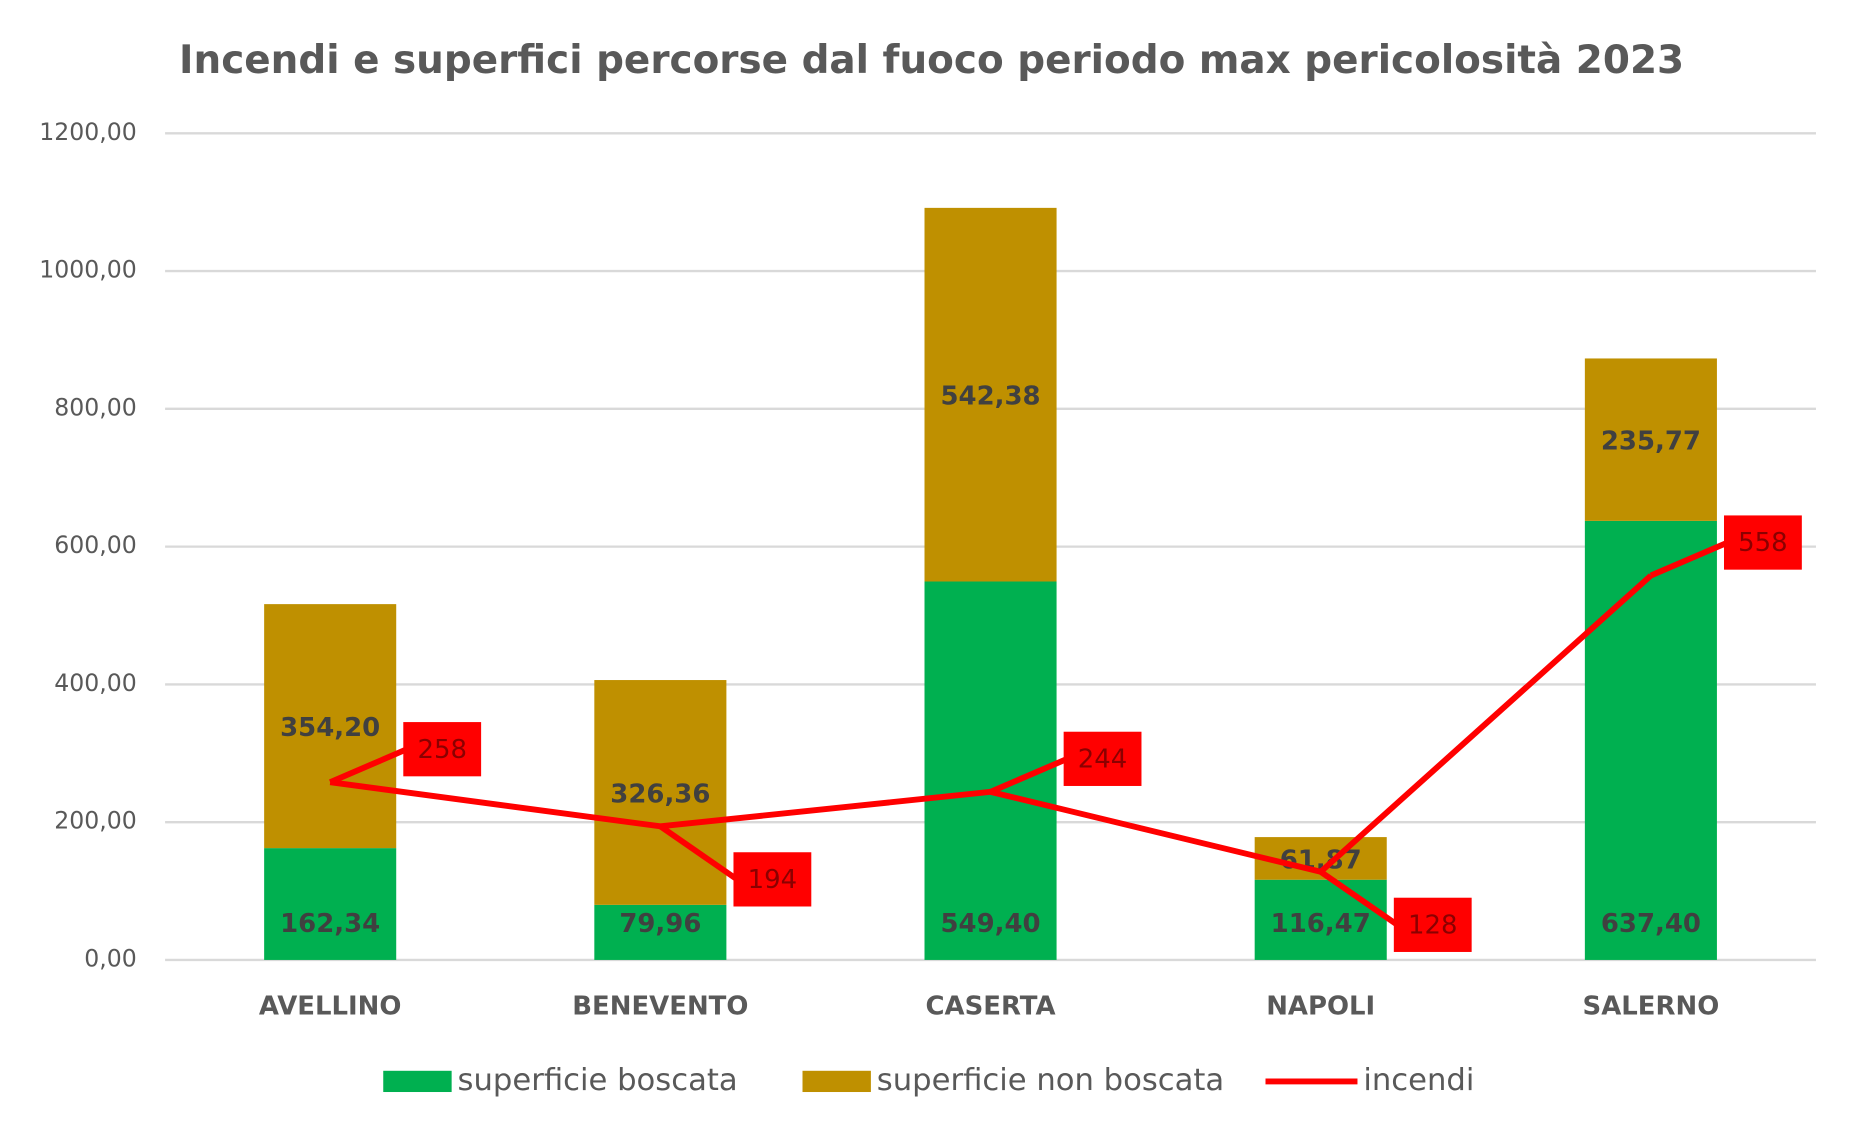 The height and width of the screenshot is (1131, 1849). What do you see at coordinates (598, 1080) in the screenshot?
I see `legend-label: superficie boscata` at bounding box center [598, 1080].